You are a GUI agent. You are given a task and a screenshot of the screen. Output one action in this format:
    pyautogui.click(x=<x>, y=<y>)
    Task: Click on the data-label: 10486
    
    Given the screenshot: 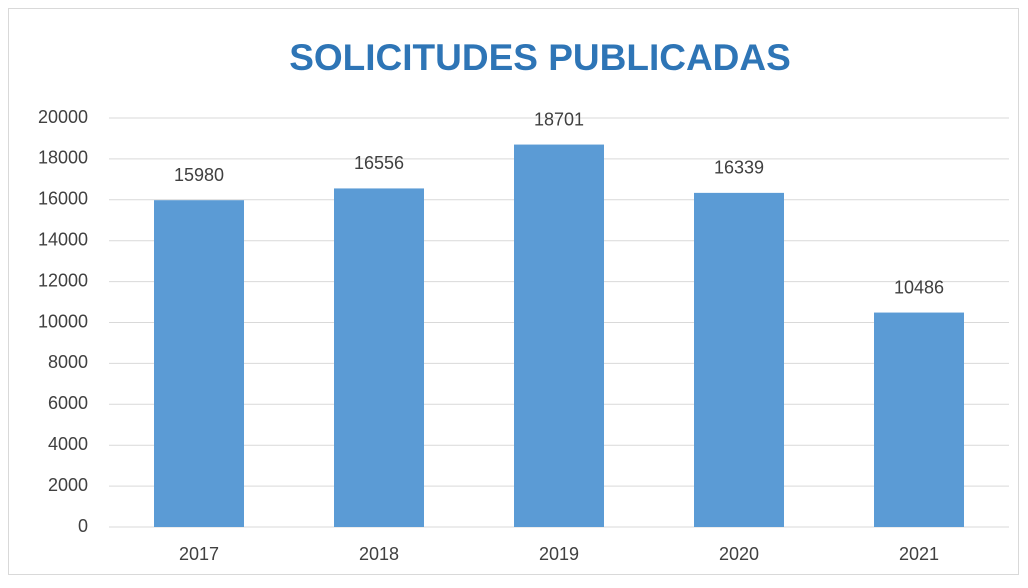 What is the action you would take?
    pyautogui.click(x=919, y=287)
    